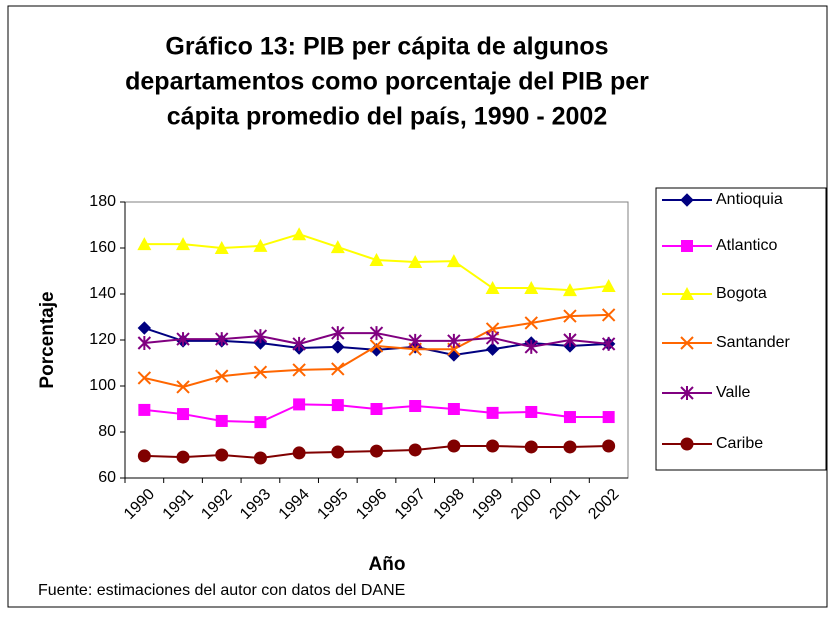 This screenshot has width=835, height=619. What do you see at coordinates (102, 201) in the screenshot?
I see `y-tick-label: 180` at bounding box center [102, 201].